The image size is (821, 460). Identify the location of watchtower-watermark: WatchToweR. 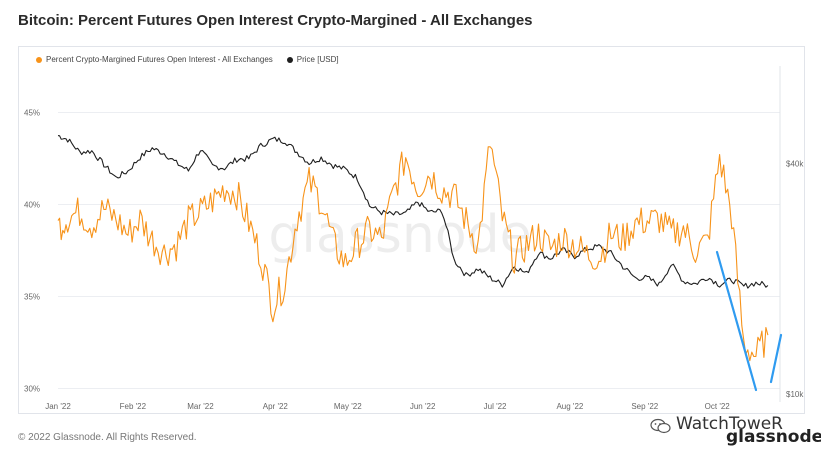
(729, 424).